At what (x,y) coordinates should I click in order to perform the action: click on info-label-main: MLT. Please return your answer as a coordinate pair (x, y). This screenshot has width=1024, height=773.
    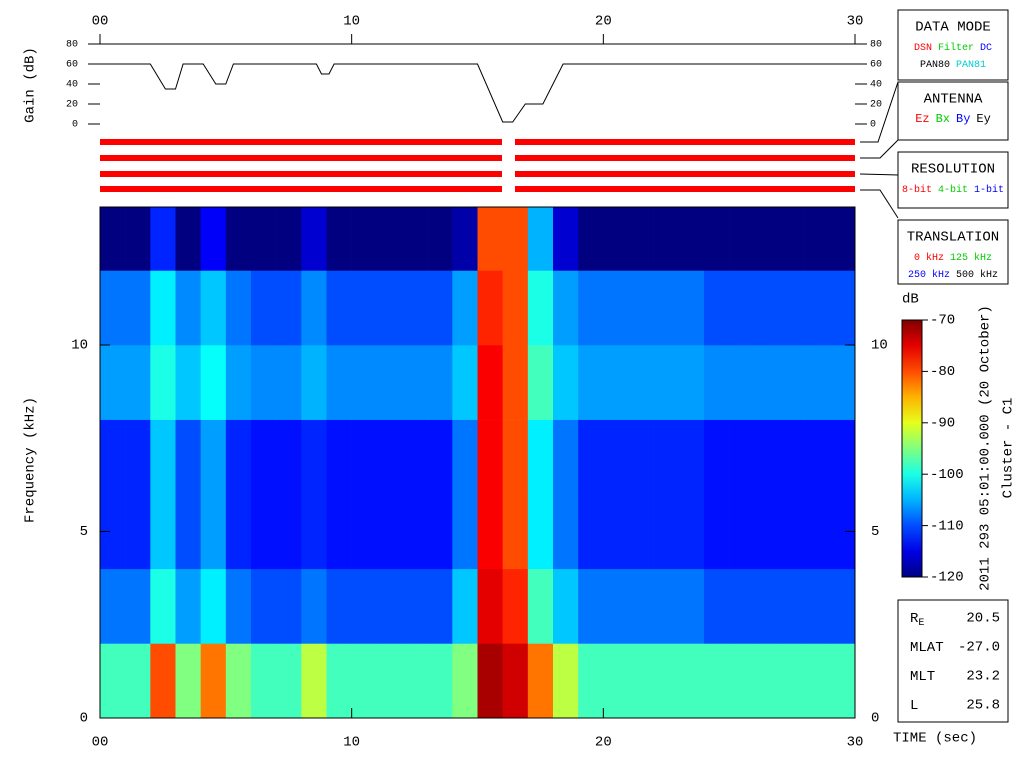
    Looking at the image, I should click on (922, 677).